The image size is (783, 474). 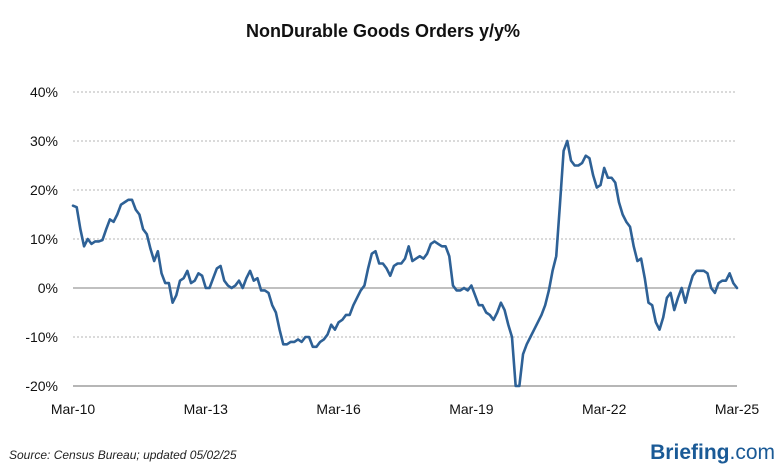 I want to click on x-tick-label: Mar-10, so click(x=73, y=409).